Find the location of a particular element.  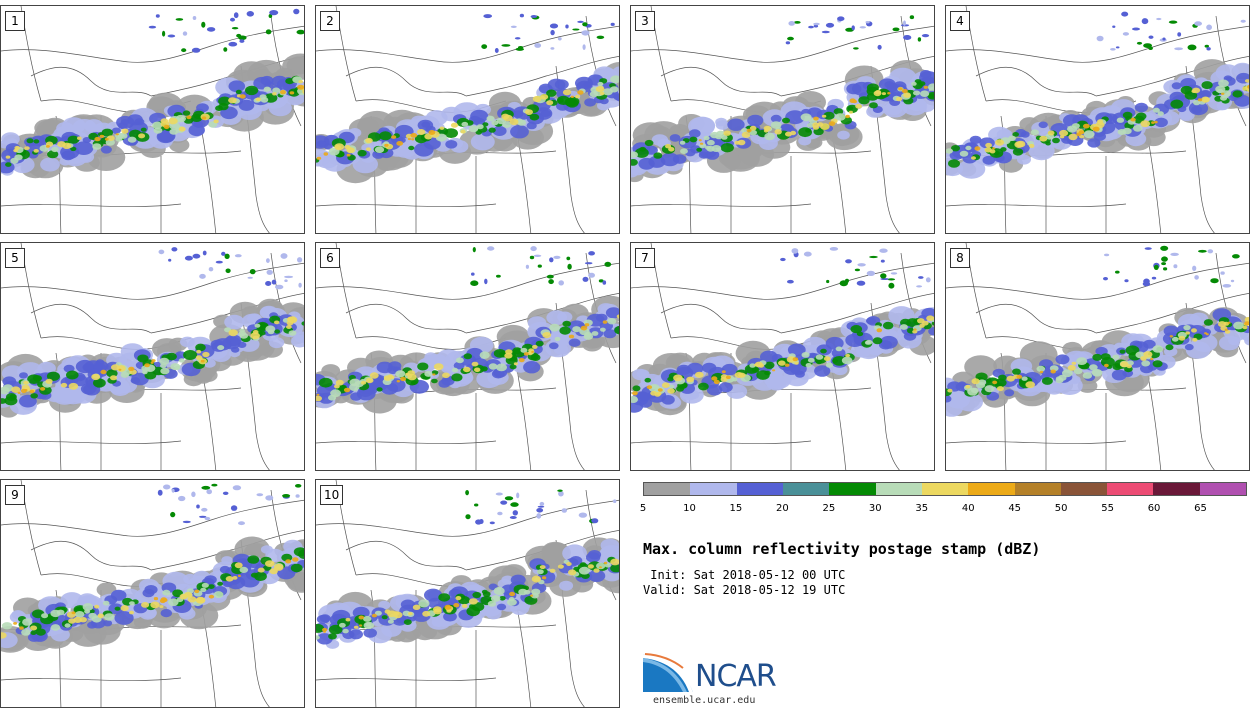

colorbar-tick: 65 is located at coordinates (1200, 508).